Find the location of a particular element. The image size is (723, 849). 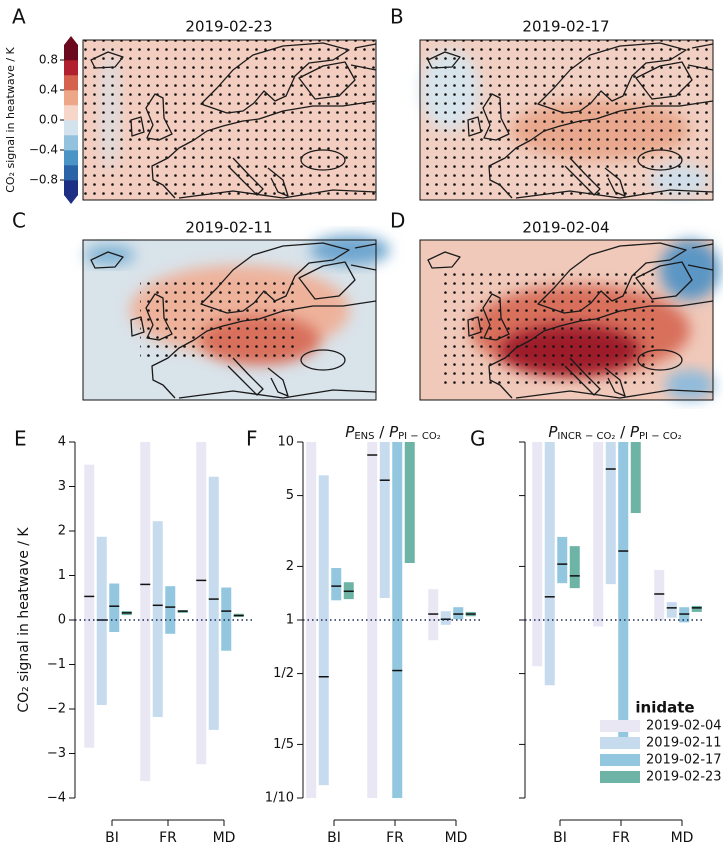

map-title: 2019-02-11 is located at coordinates (228, 228).